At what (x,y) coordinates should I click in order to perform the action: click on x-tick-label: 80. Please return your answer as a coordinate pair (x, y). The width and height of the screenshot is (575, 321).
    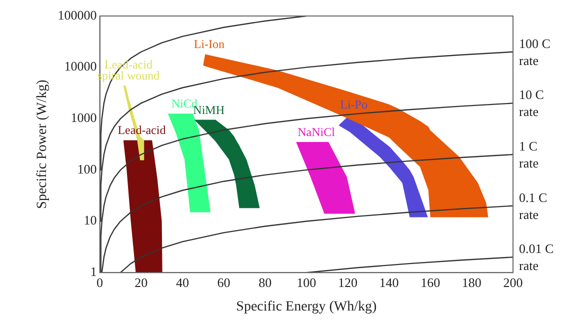
    Looking at the image, I should click on (265, 282).